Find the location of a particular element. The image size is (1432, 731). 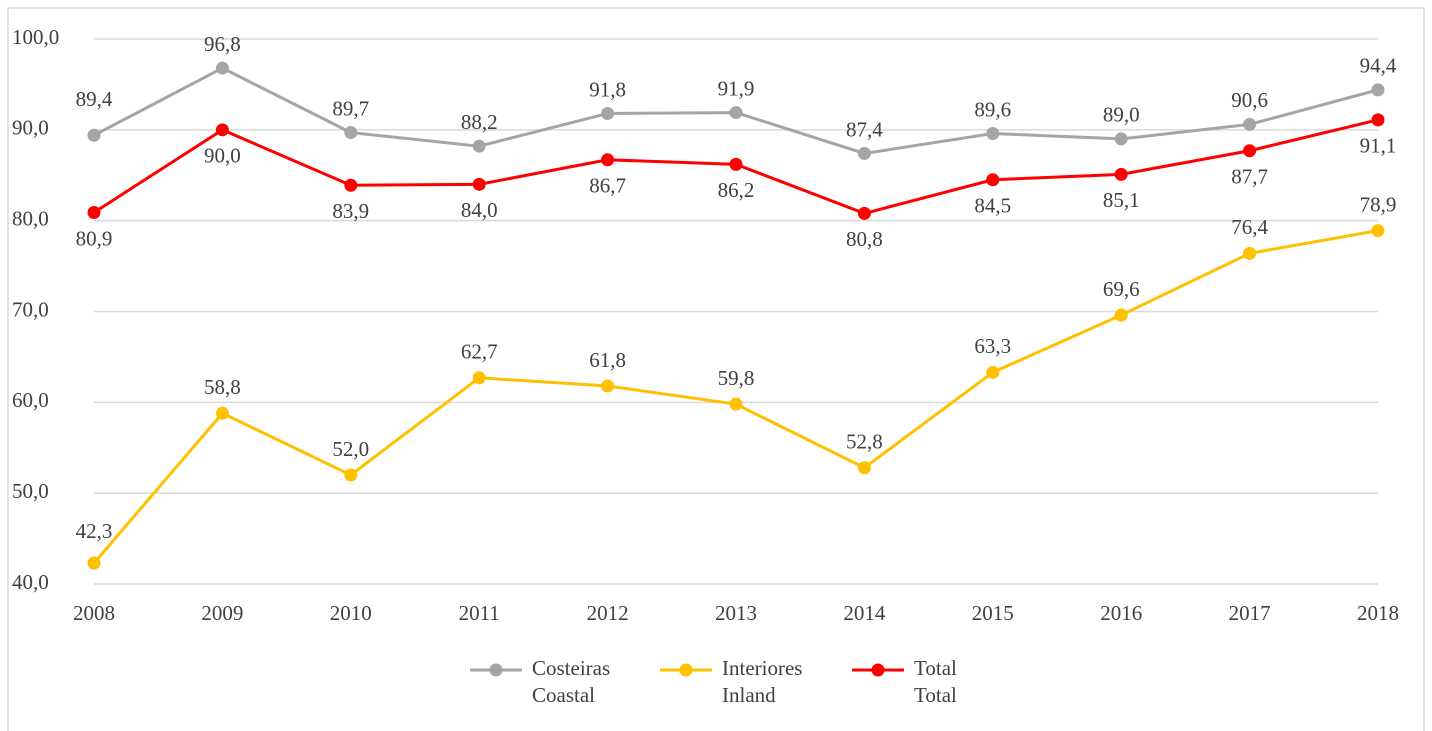

x-tick-label: 2014 is located at coordinates (864, 613).